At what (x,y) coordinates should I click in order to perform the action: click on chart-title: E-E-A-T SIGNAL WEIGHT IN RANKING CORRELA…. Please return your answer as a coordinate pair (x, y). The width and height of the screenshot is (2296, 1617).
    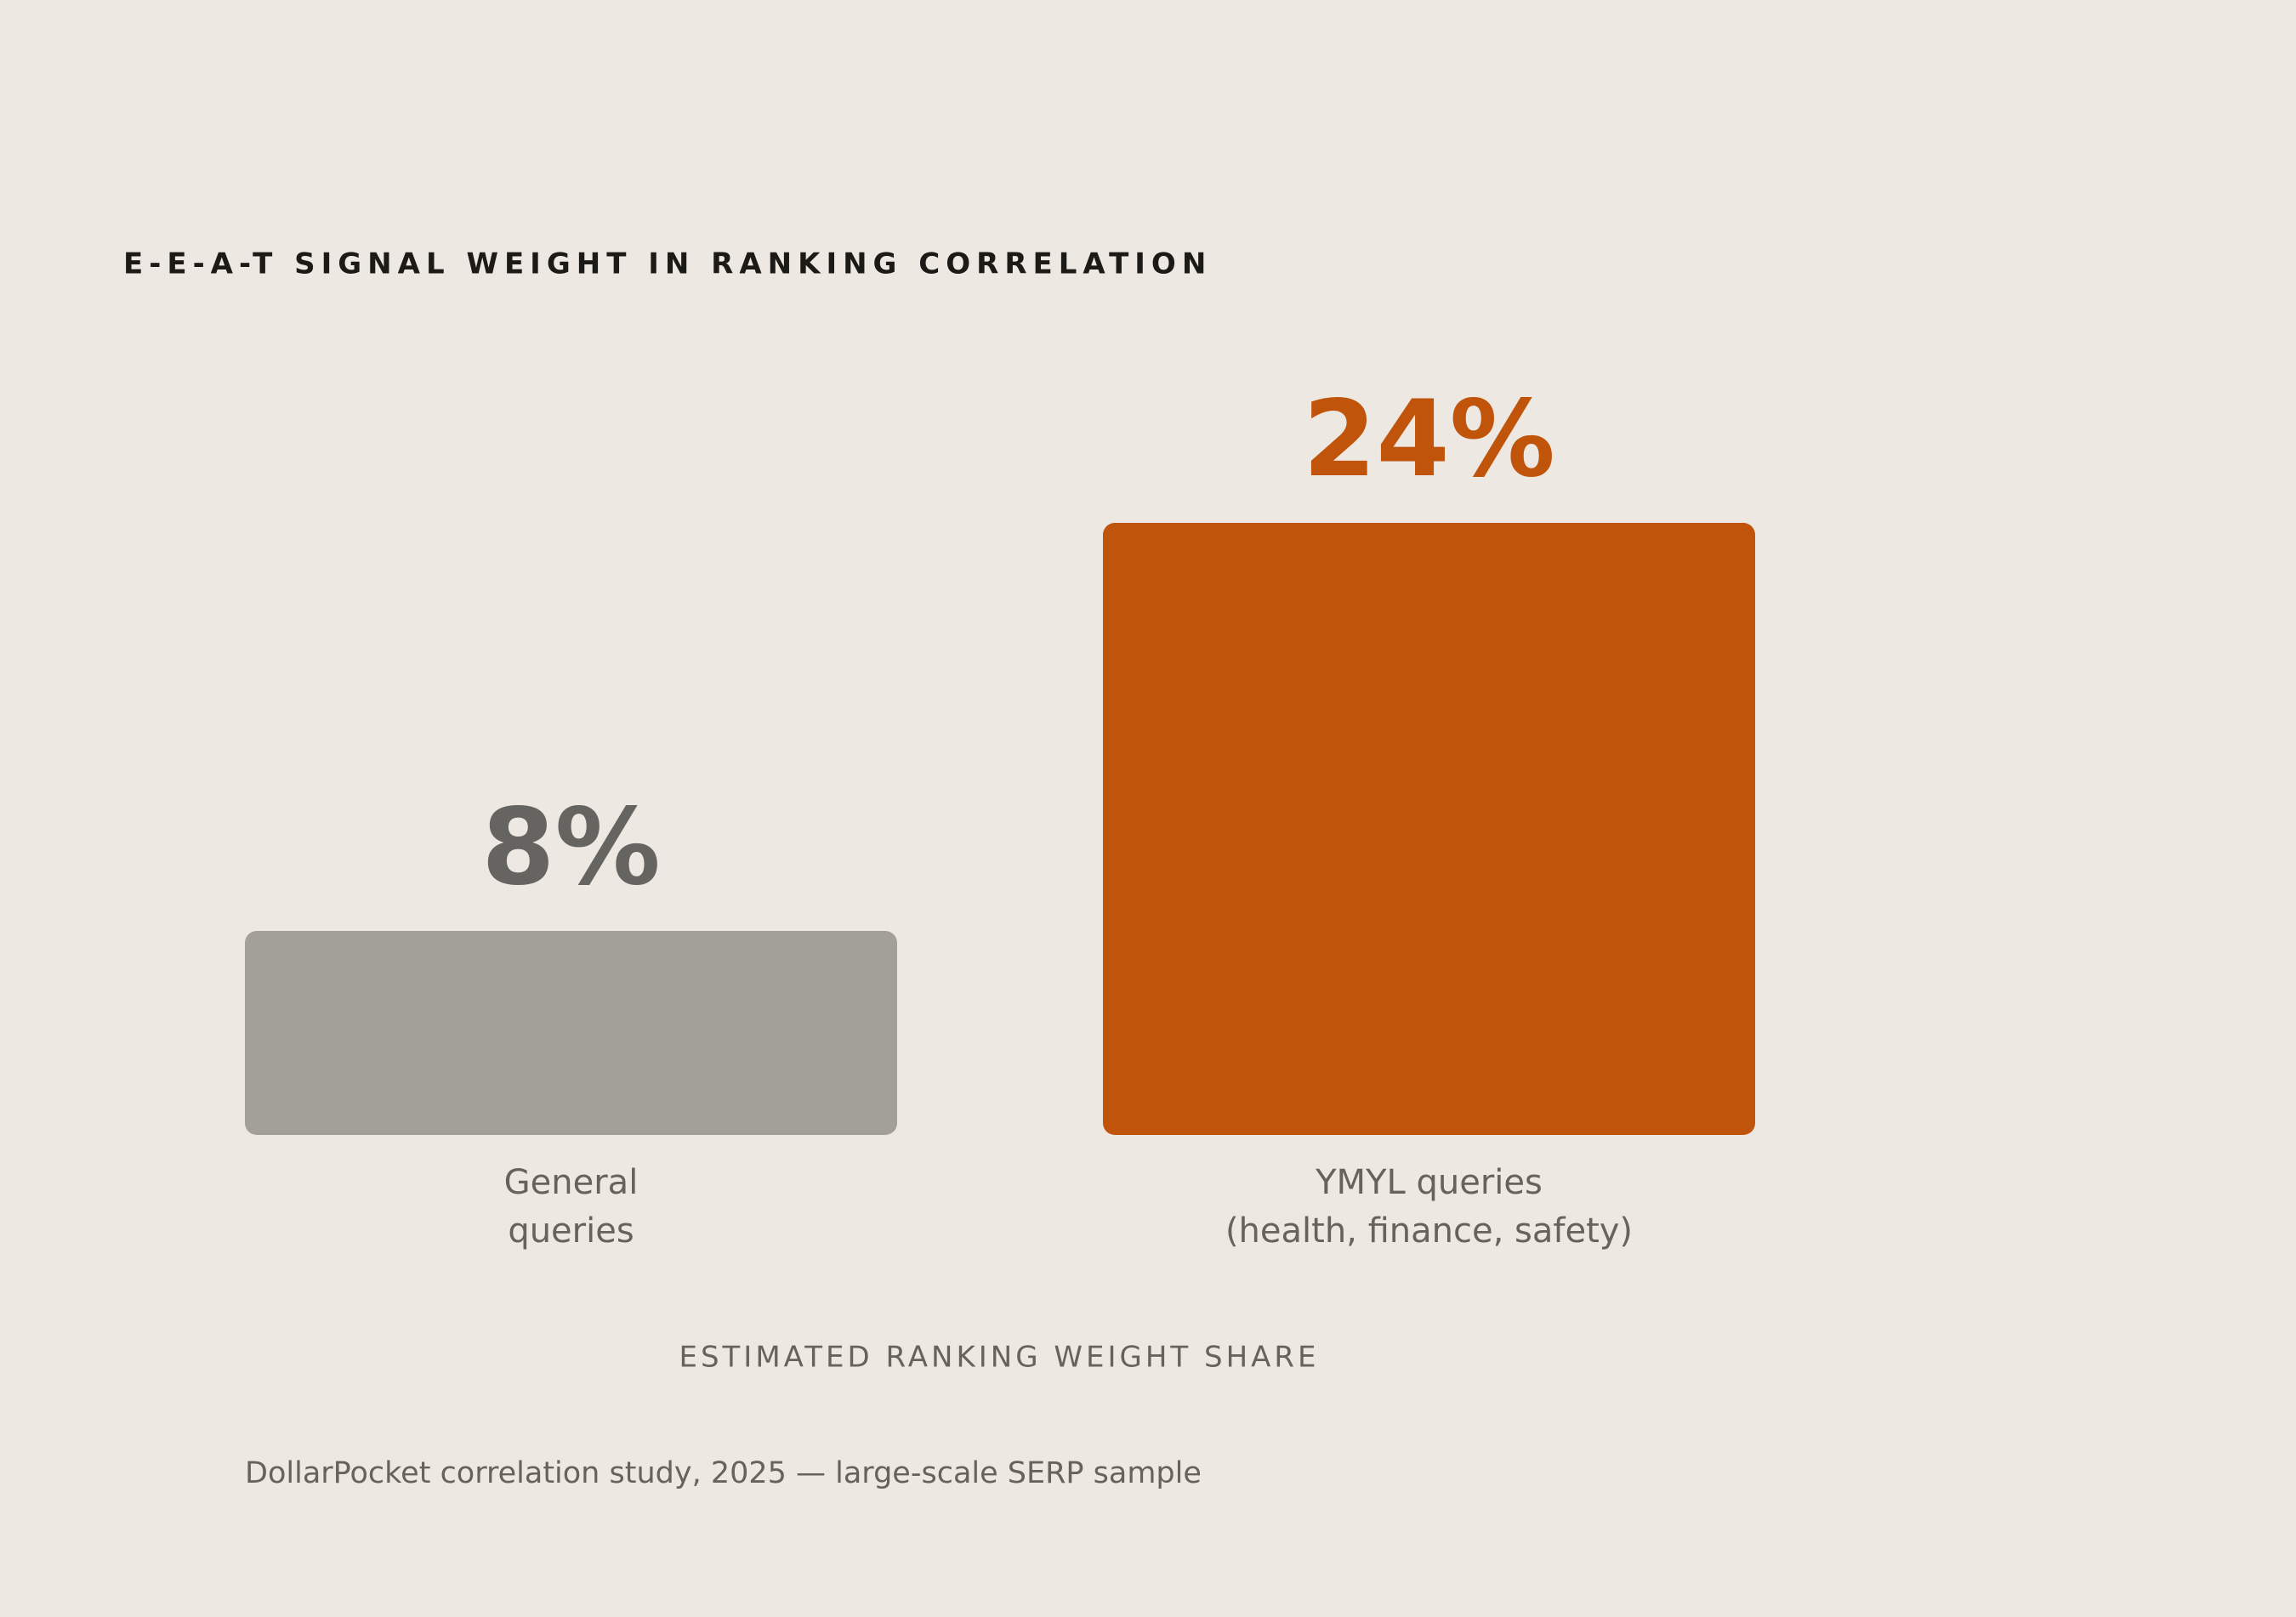
    Looking at the image, I should click on (667, 264).